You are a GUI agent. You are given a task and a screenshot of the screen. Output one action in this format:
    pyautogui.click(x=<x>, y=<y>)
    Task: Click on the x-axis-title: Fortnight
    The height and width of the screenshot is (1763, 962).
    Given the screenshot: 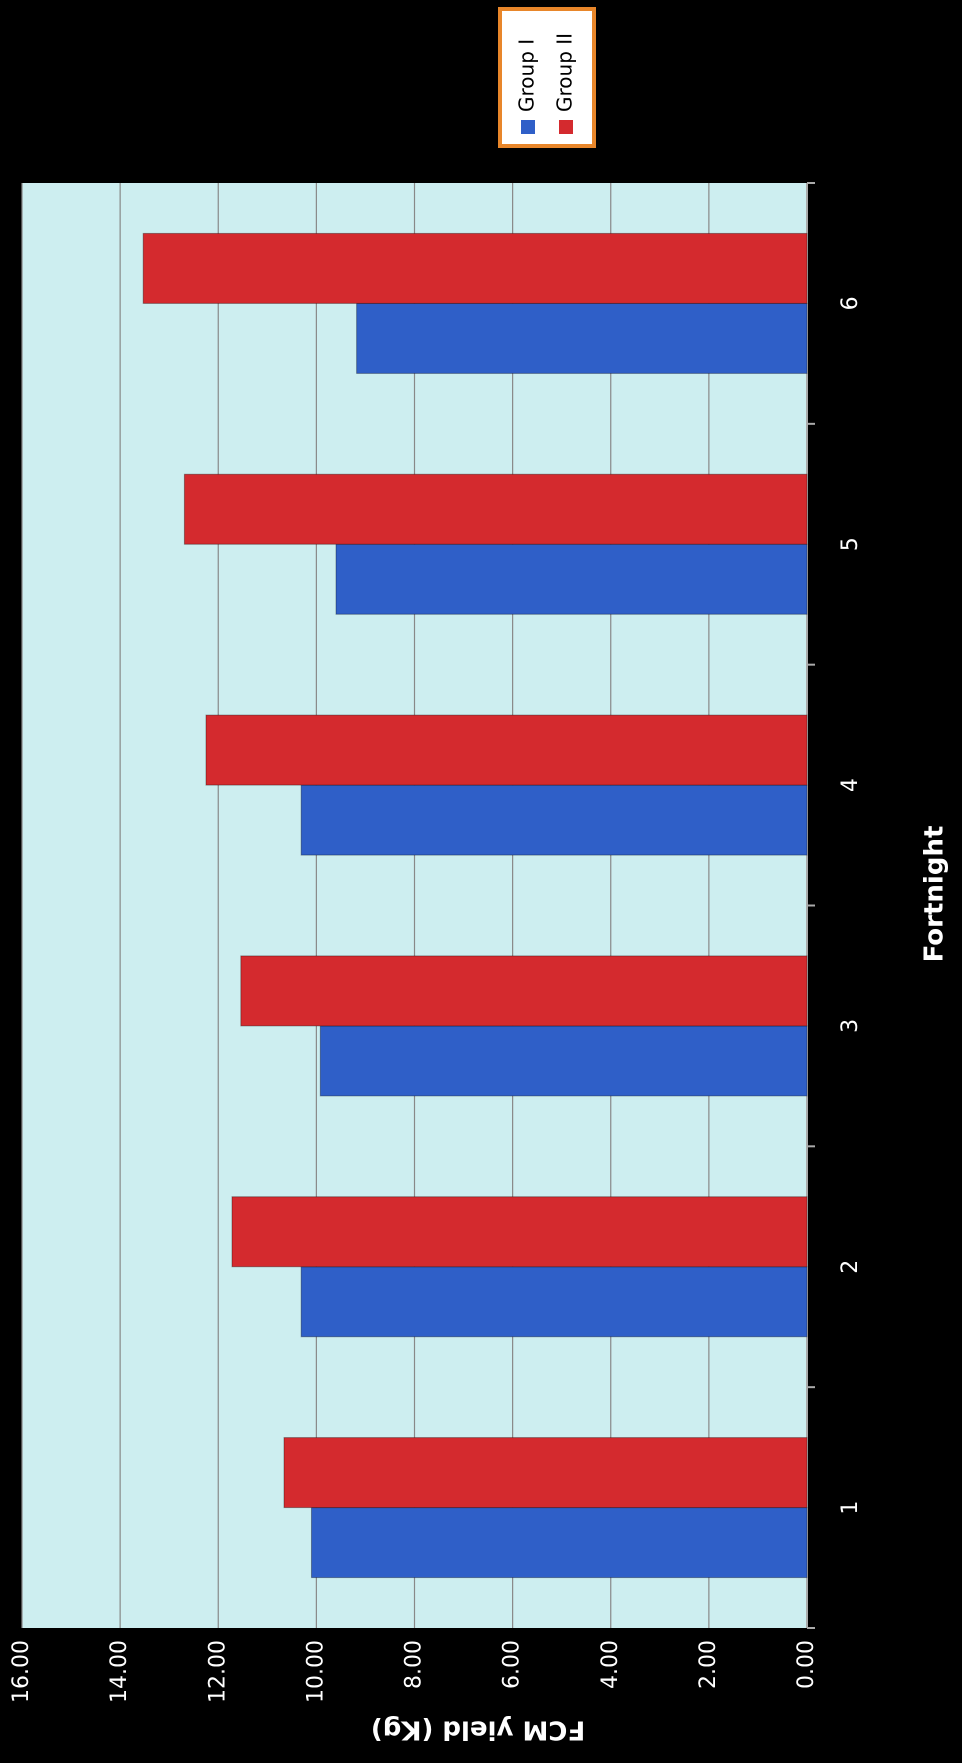 What is the action you would take?
    pyautogui.click(x=935, y=894)
    